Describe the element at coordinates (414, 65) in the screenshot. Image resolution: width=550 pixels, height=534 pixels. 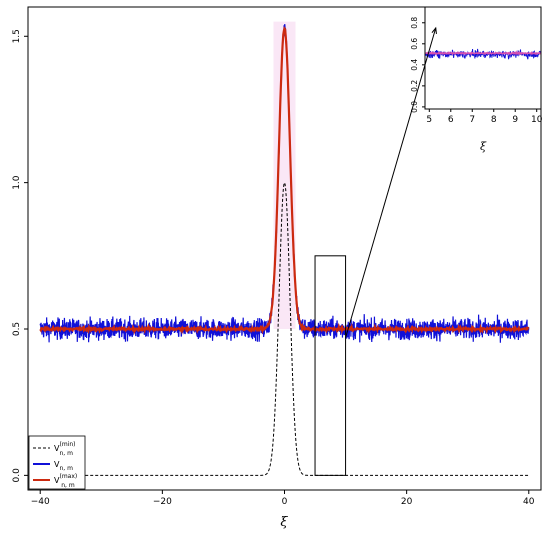
I see `inset-y-tick-label: 0.4` at that location.